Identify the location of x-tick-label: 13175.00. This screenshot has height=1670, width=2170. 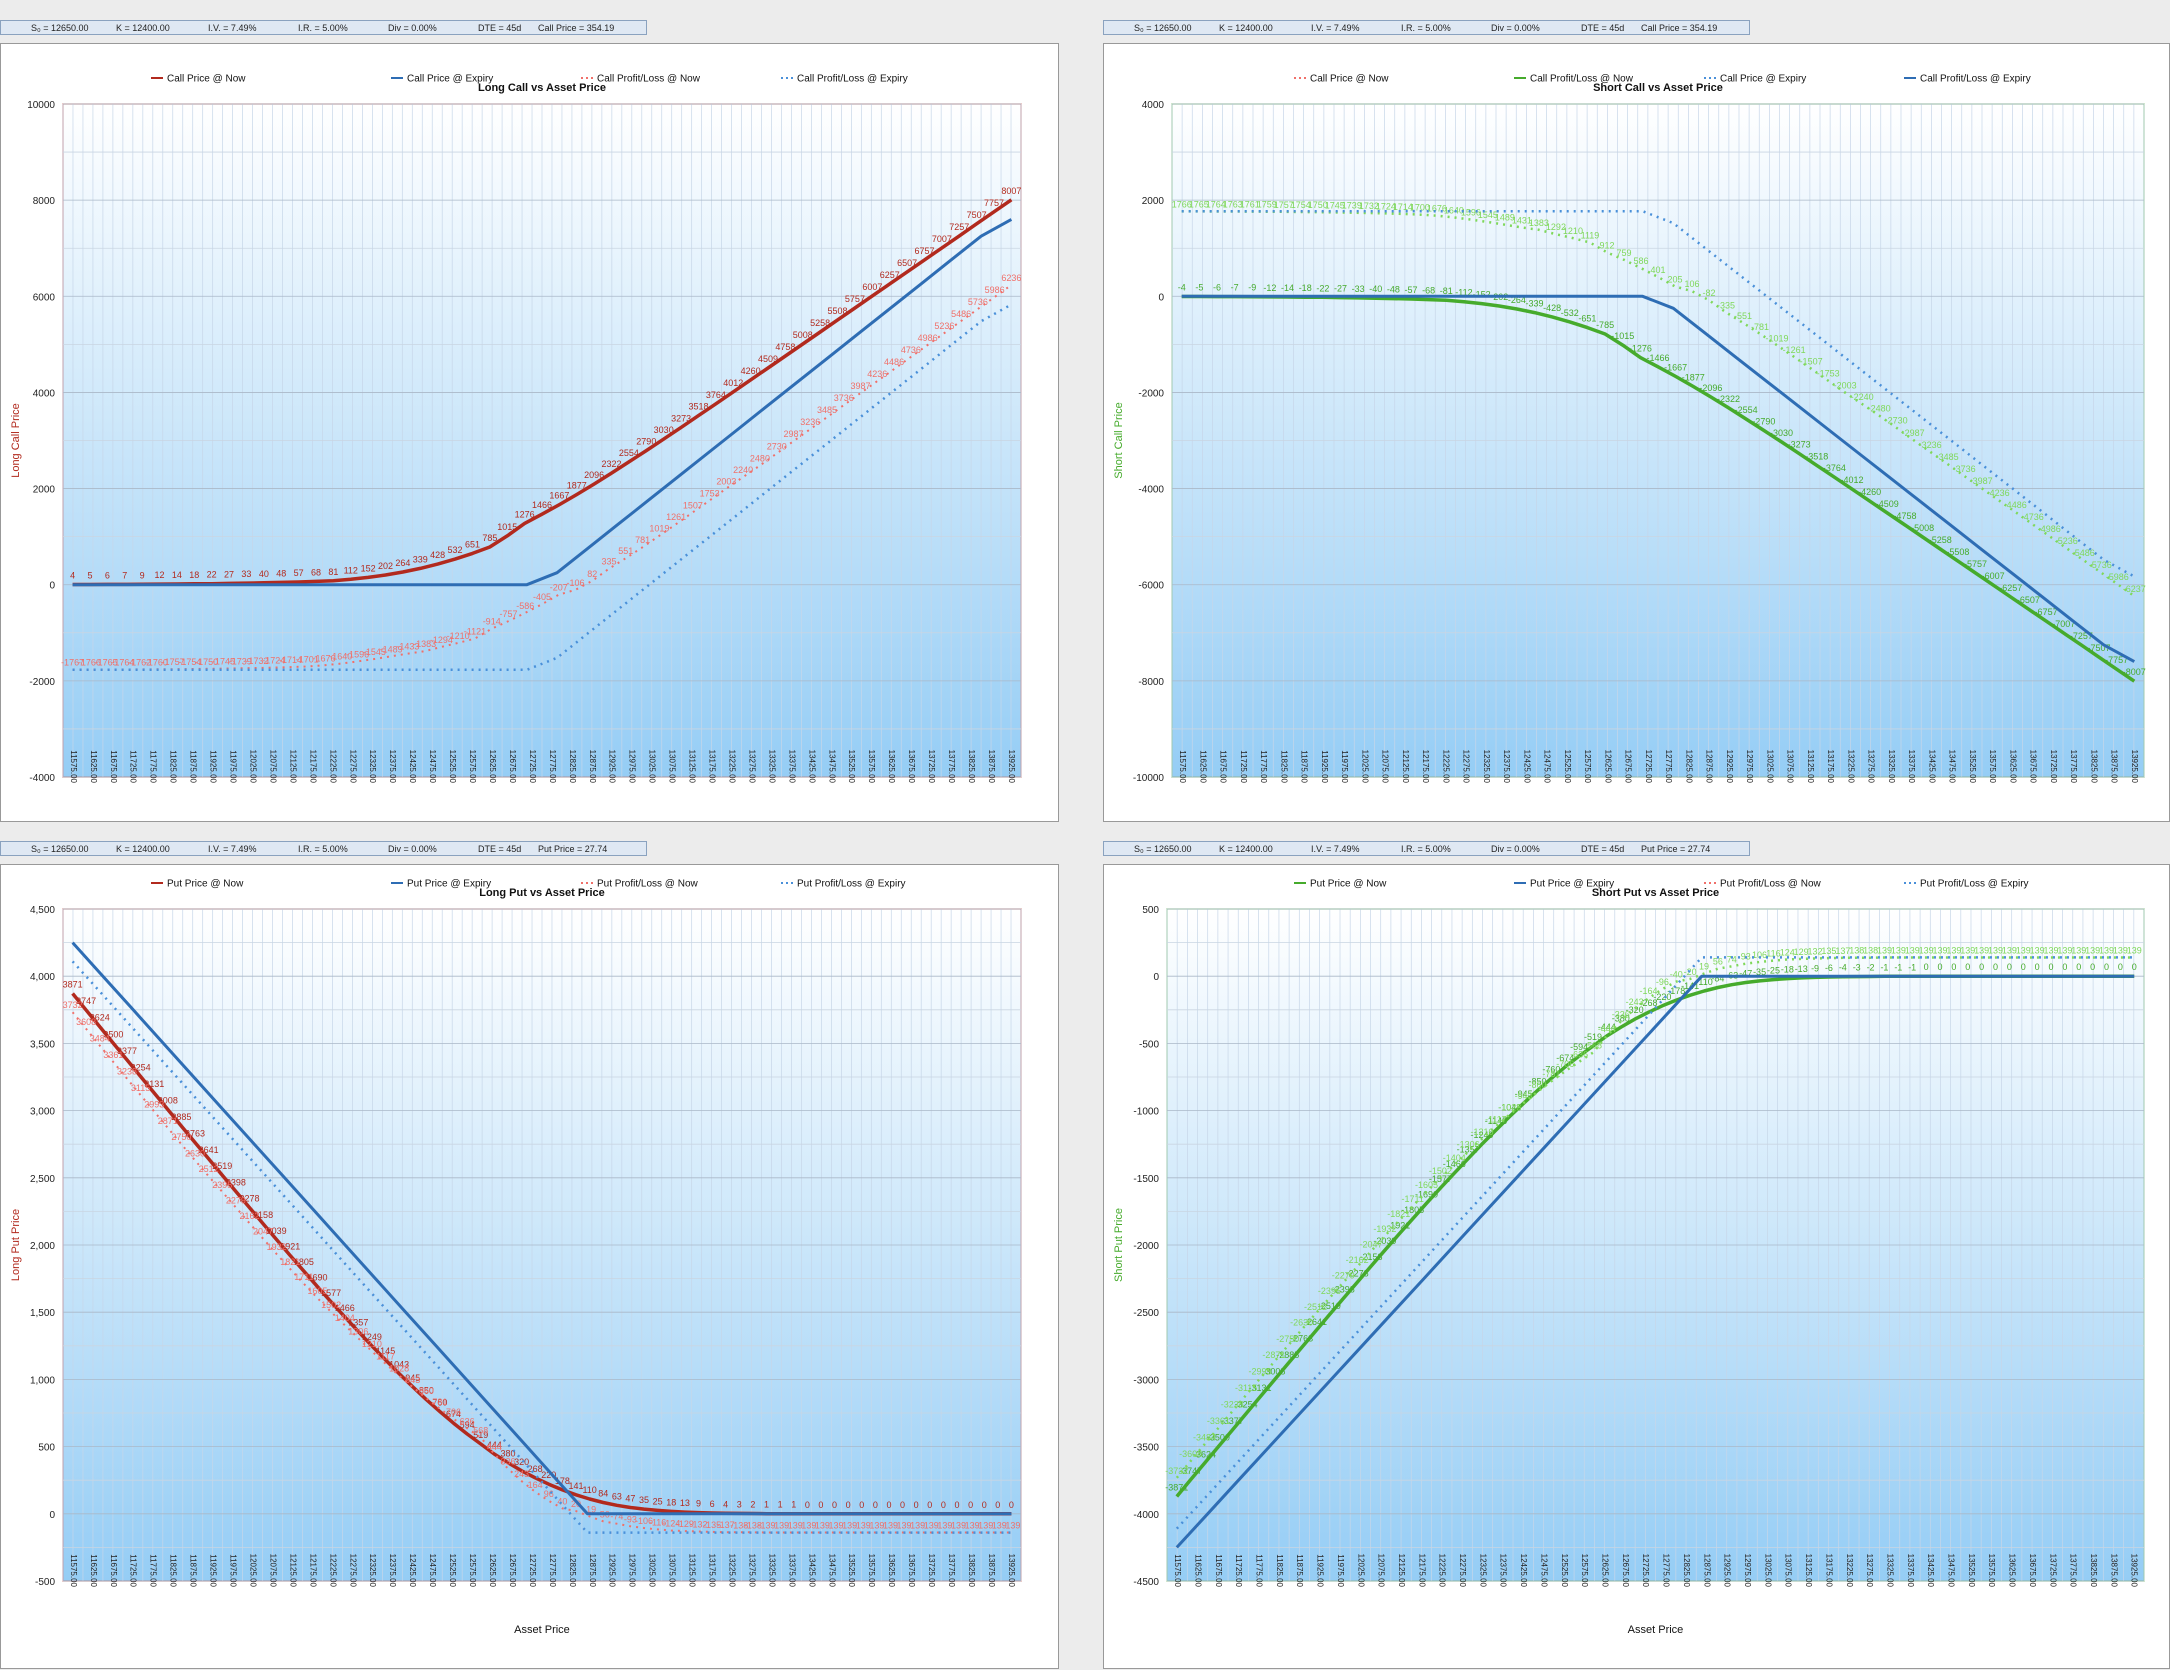
(1830, 767).